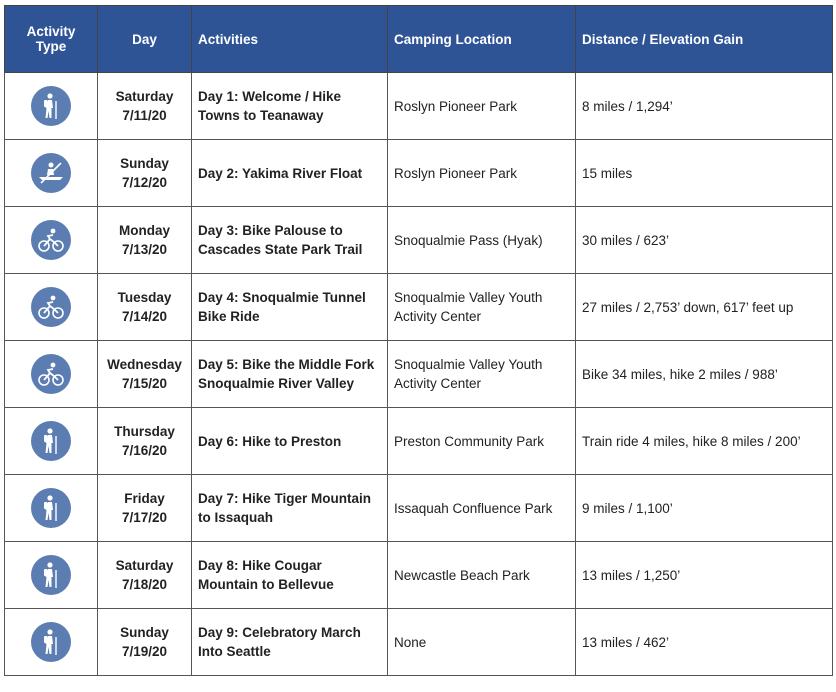  What do you see at coordinates (481, 39) in the screenshot?
I see `header-camping-location: Camping Location` at bounding box center [481, 39].